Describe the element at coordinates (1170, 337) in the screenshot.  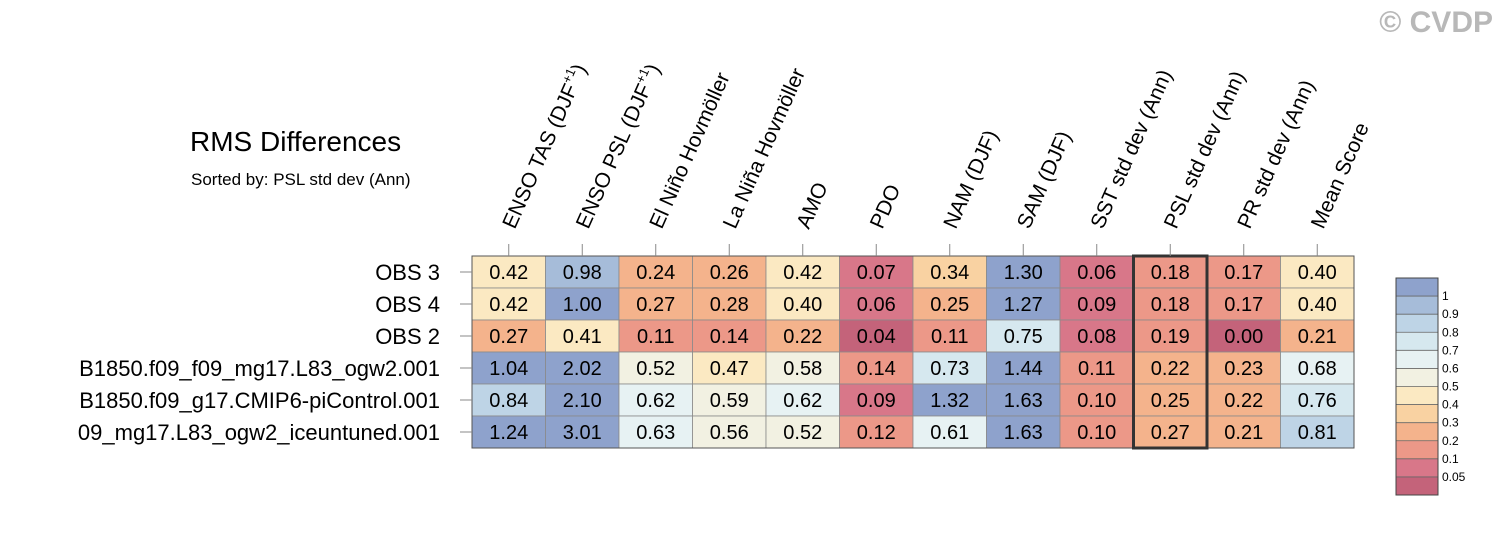
I see `cell-value-obs-2-psl-std-dev-ann: 0.19` at that location.